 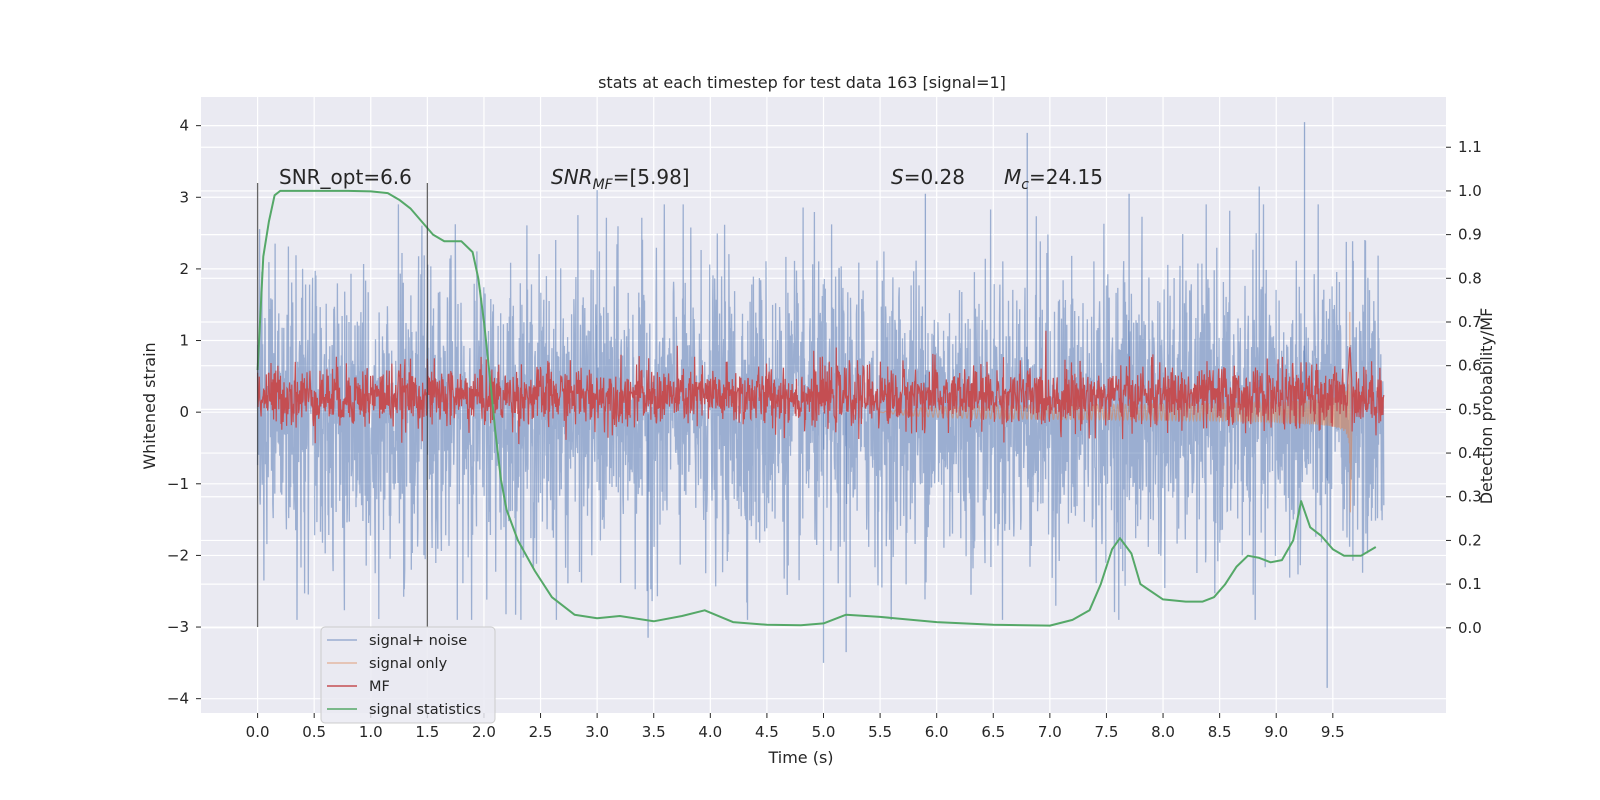 I want to click on legend-label-signal-noise: signal+ noise, so click(x=418, y=641).